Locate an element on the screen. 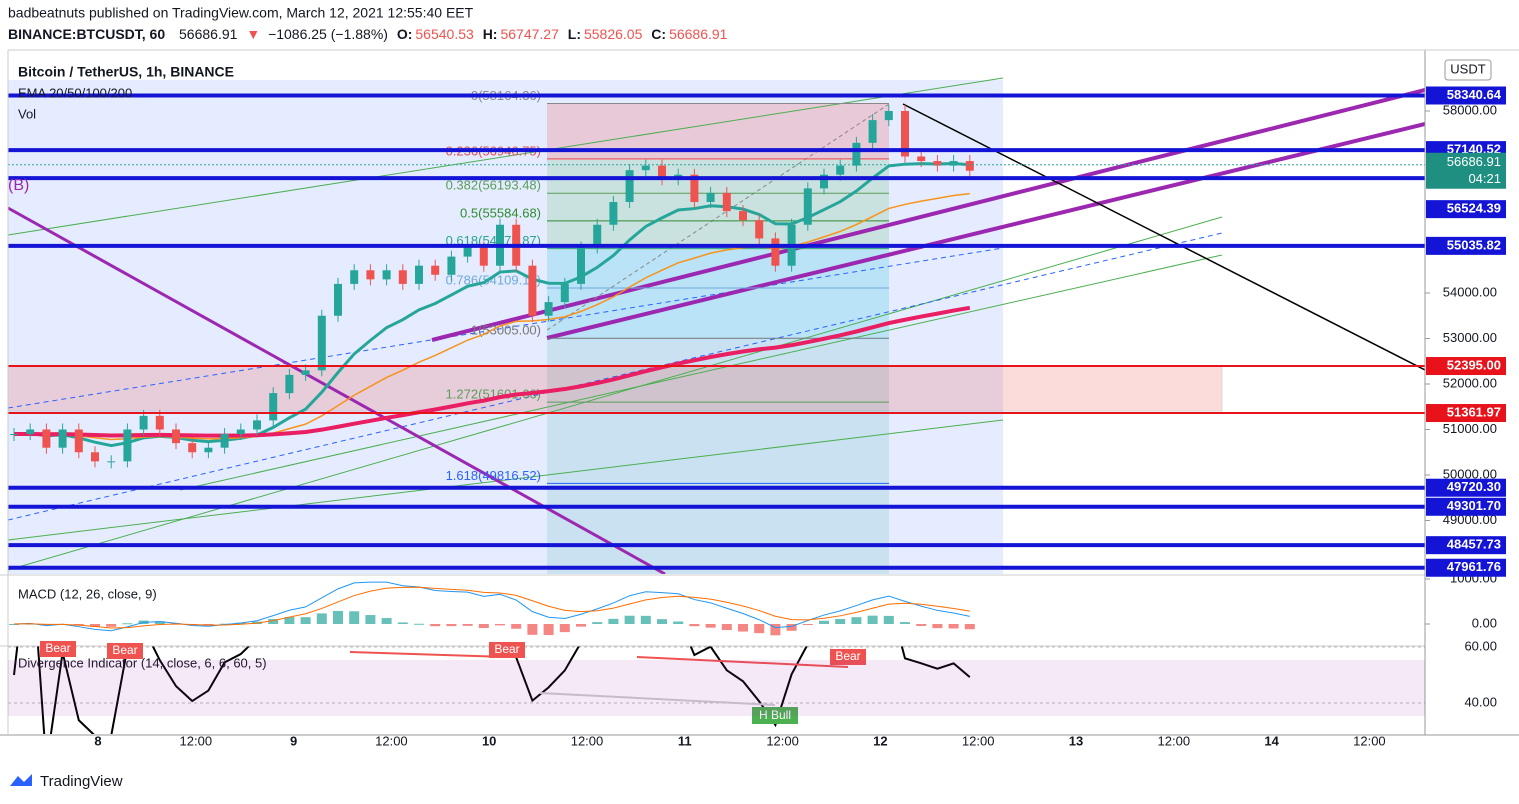  countdown: 04:21 is located at coordinates (1484, 178).